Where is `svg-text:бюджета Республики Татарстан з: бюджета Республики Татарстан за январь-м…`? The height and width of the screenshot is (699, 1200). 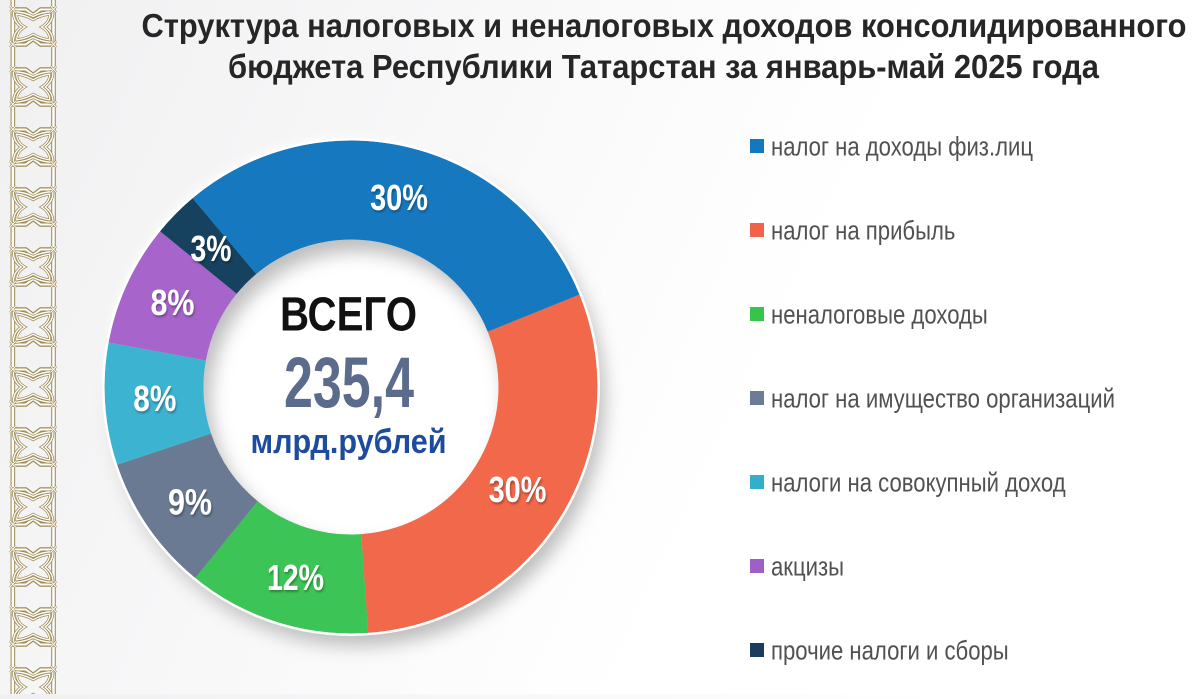 svg-text:бюджета Республики Татарстан з: бюджета Республики Татарстан за январь-м… is located at coordinates (663, 67).